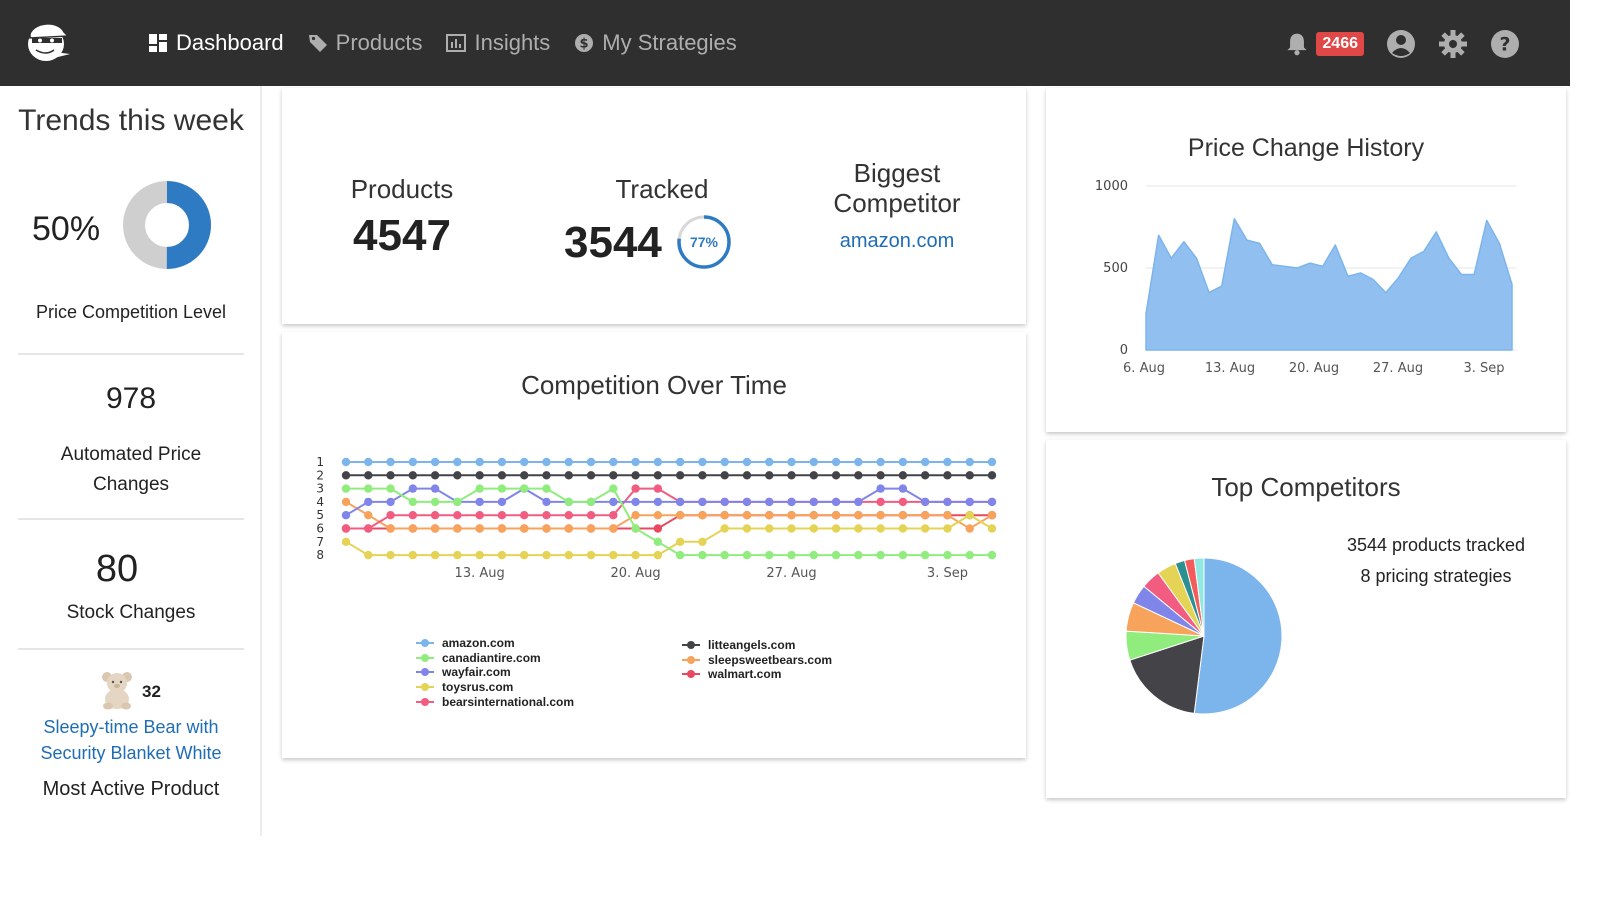 This screenshot has height=900, width=1600. What do you see at coordinates (897, 205) in the screenshot?
I see `competitor-stat: Biggest Competitor amazon.com` at bounding box center [897, 205].